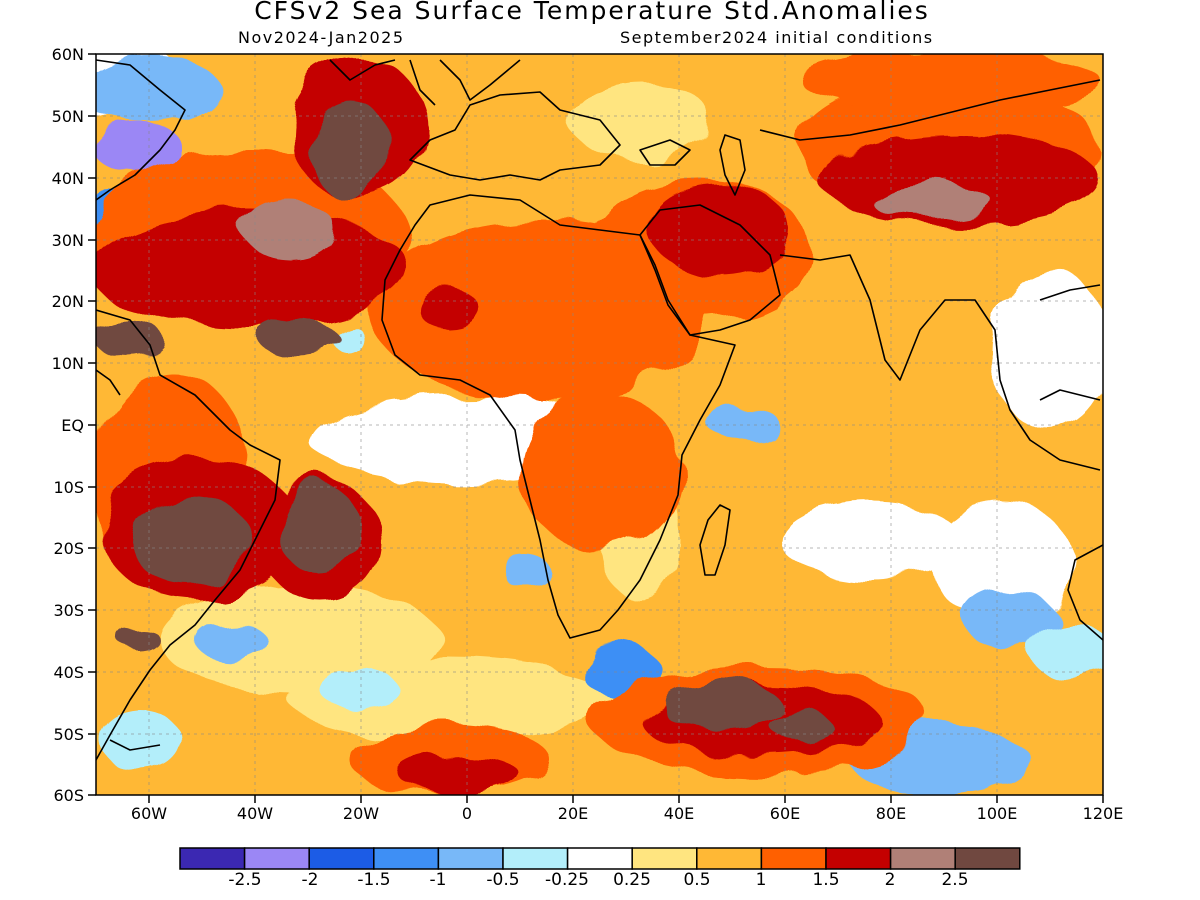 The image size is (1200, 900). Describe the element at coordinates (245, 880) in the screenshot. I see `colorbar-tick-label: -2.5` at that location.